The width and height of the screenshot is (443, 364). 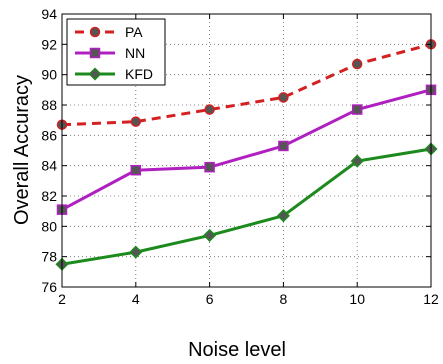 What do you see at coordinates (116, 52) in the screenshot?
I see `legend: PA NN KFD` at bounding box center [116, 52].